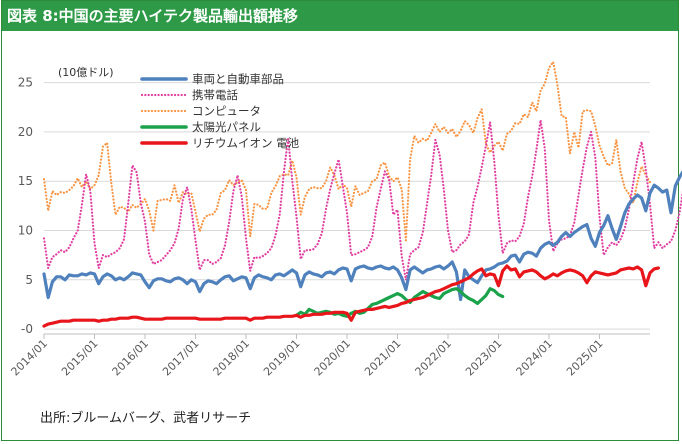 The height and width of the screenshot is (444, 682). What do you see at coordinates (25, 83) in the screenshot?
I see `y-tick-label: 25` at bounding box center [25, 83].